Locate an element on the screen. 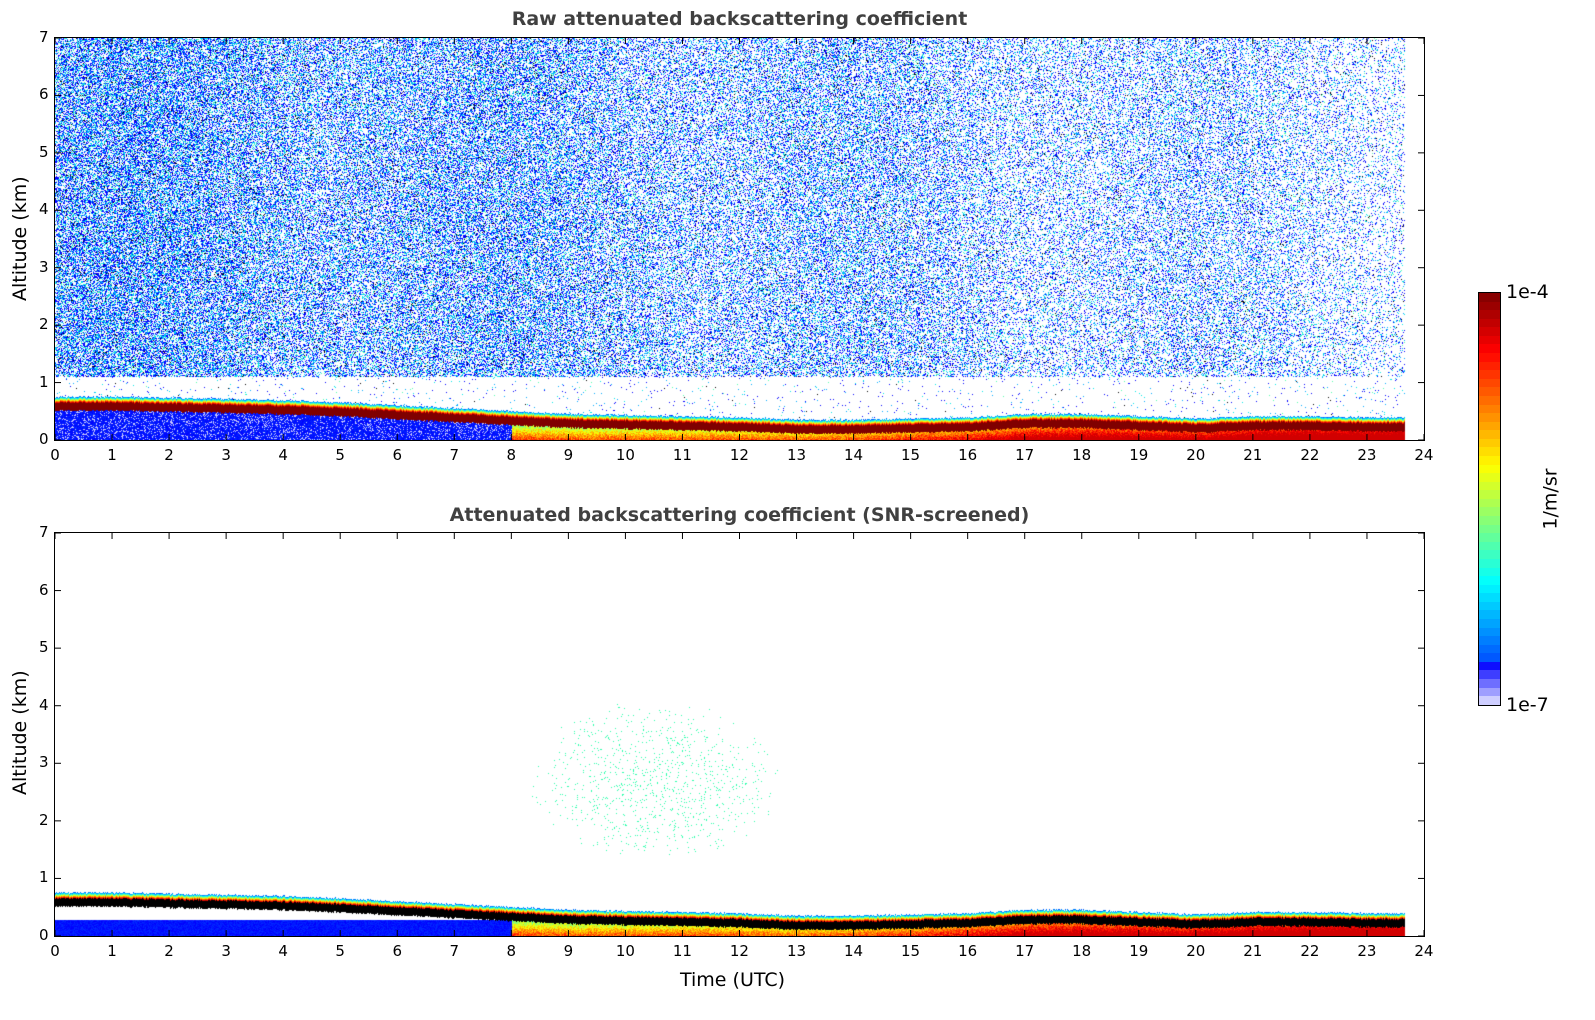  x-tick-label: 6 is located at coordinates (397, 951).